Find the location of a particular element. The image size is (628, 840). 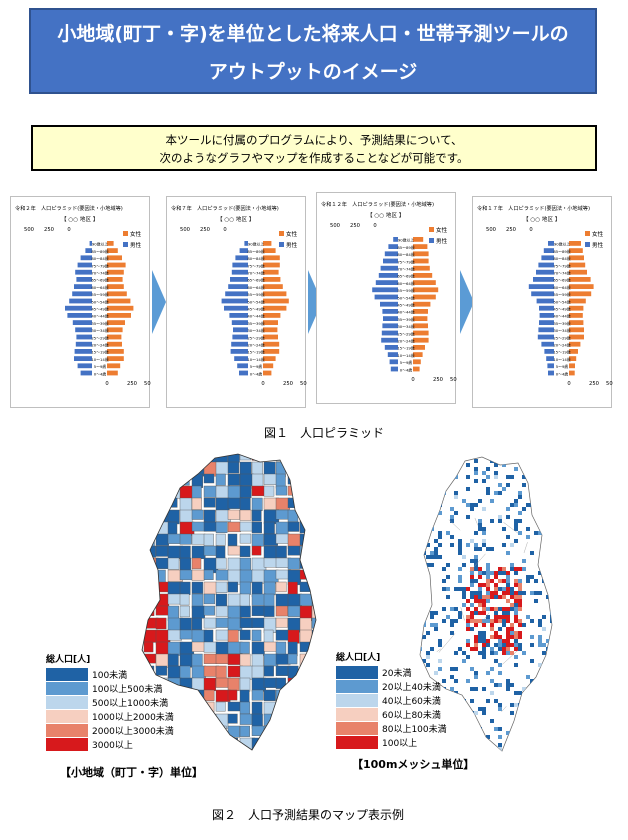

age-label: 85～89歳 is located at coordinates (99, 251).